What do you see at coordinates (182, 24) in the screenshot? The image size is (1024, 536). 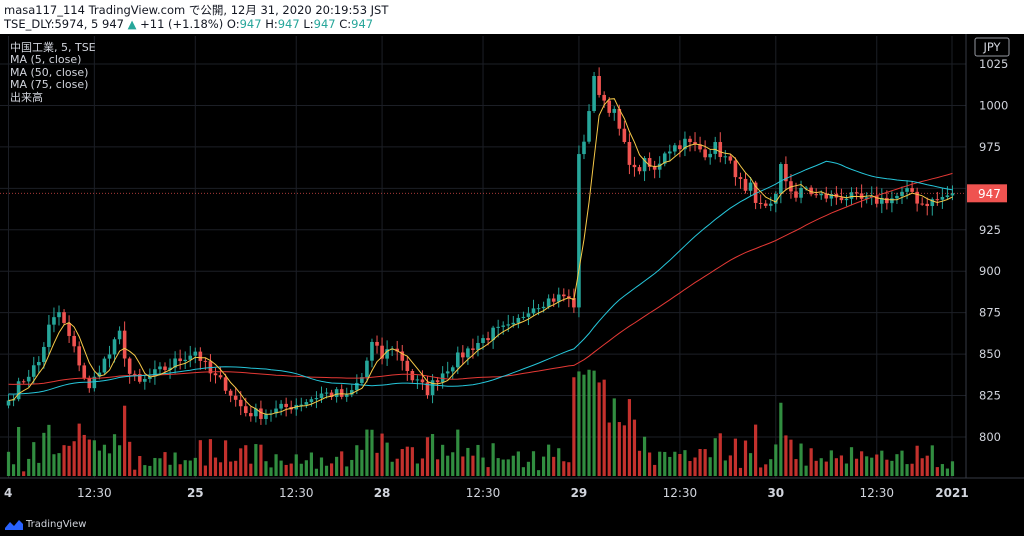 I see `change-value: +11 (+1.18%)` at bounding box center [182, 24].